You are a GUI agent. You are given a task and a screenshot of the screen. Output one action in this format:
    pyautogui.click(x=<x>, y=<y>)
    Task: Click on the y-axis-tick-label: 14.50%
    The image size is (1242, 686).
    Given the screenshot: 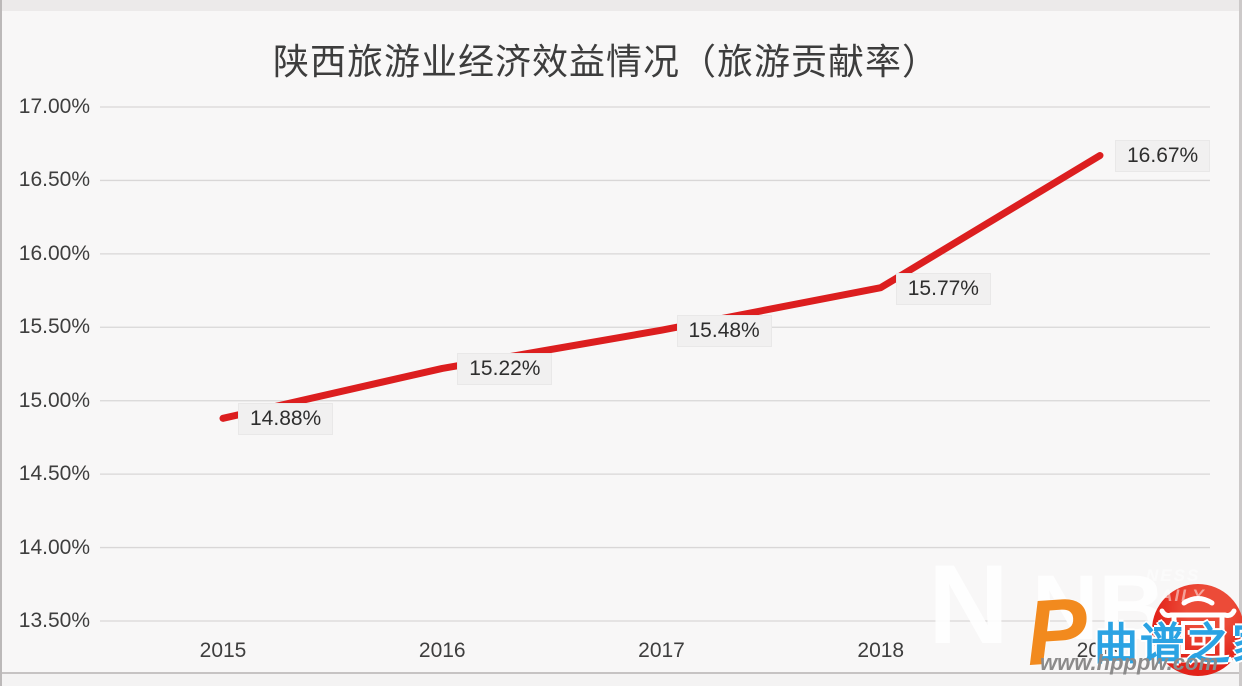 What is the action you would take?
    pyautogui.click(x=54, y=474)
    